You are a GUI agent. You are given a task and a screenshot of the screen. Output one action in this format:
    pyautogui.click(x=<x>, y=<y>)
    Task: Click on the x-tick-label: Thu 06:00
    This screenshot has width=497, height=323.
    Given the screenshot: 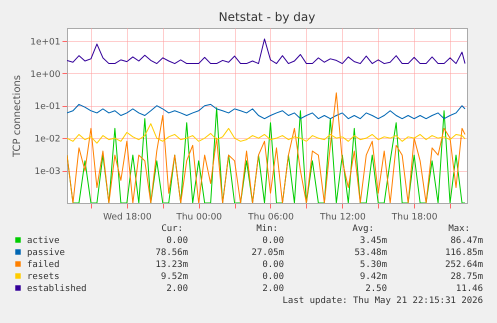 What is the action you would take?
    pyautogui.click(x=270, y=217)
    